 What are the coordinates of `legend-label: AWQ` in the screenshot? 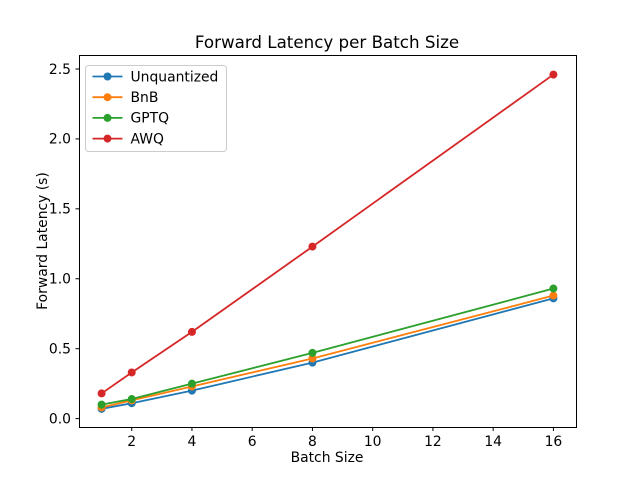 It's located at (147, 139).